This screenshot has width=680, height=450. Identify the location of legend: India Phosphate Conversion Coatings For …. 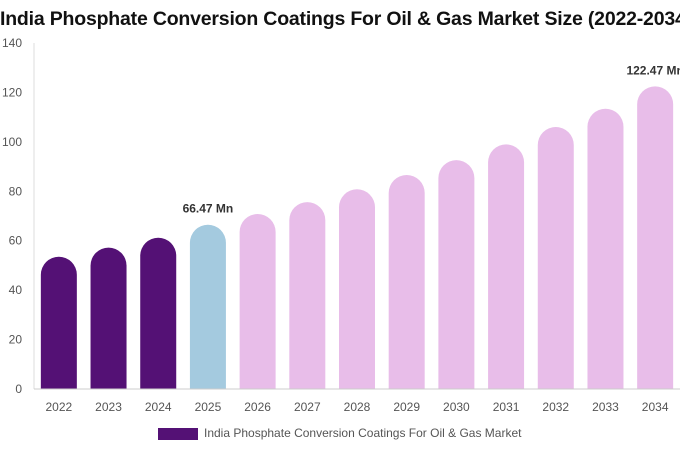
(340, 433).